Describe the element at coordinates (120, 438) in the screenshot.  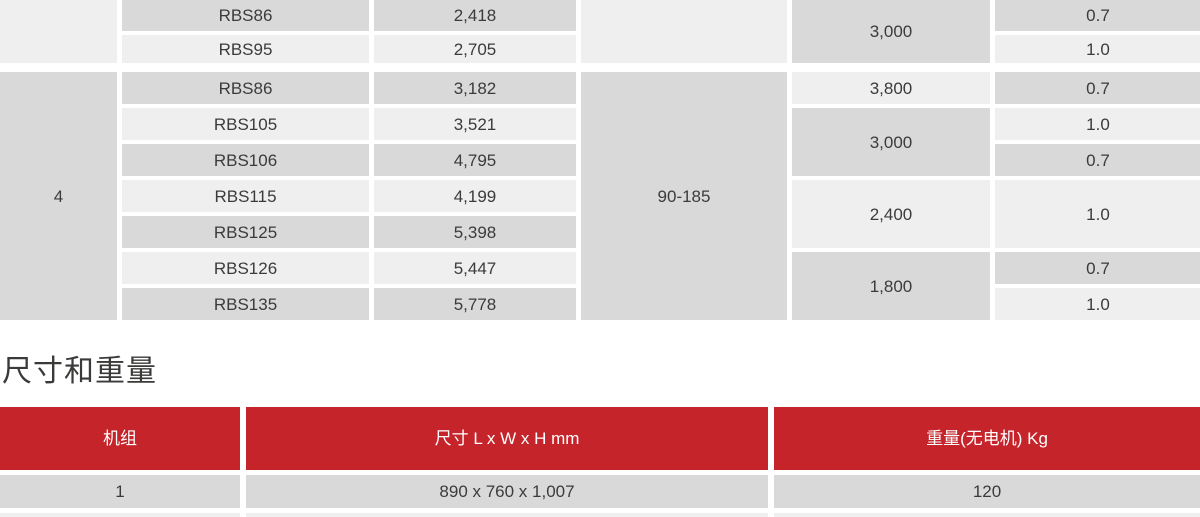
I see `column-header-unit: 机组` at that location.